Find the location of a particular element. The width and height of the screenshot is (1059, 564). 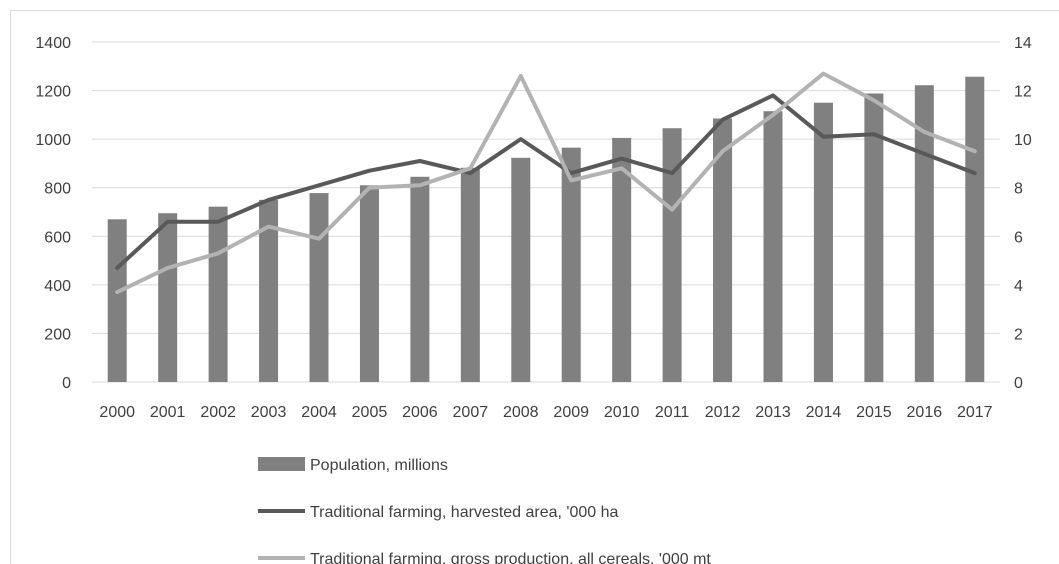

x-tick-label: 2015 is located at coordinates (874, 412).